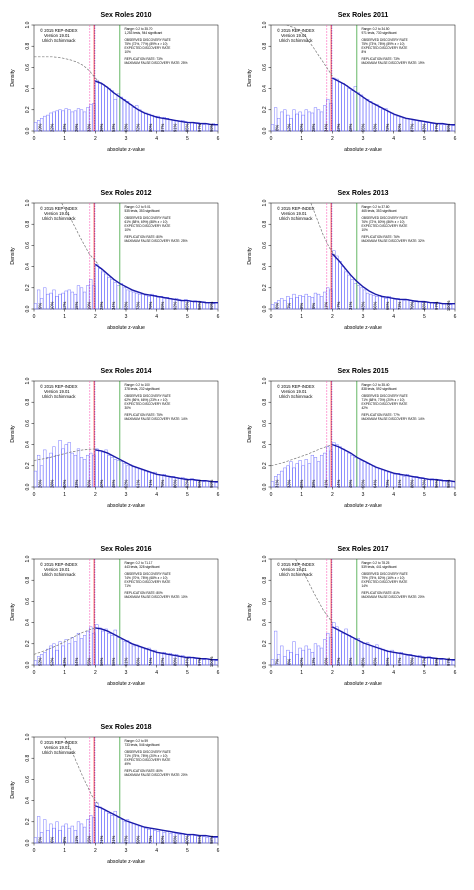 The width and height of the screenshot is (474, 890). Describe the element at coordinates (276, 483) in the screenshot. I see `percent-label: 31%` at that location.